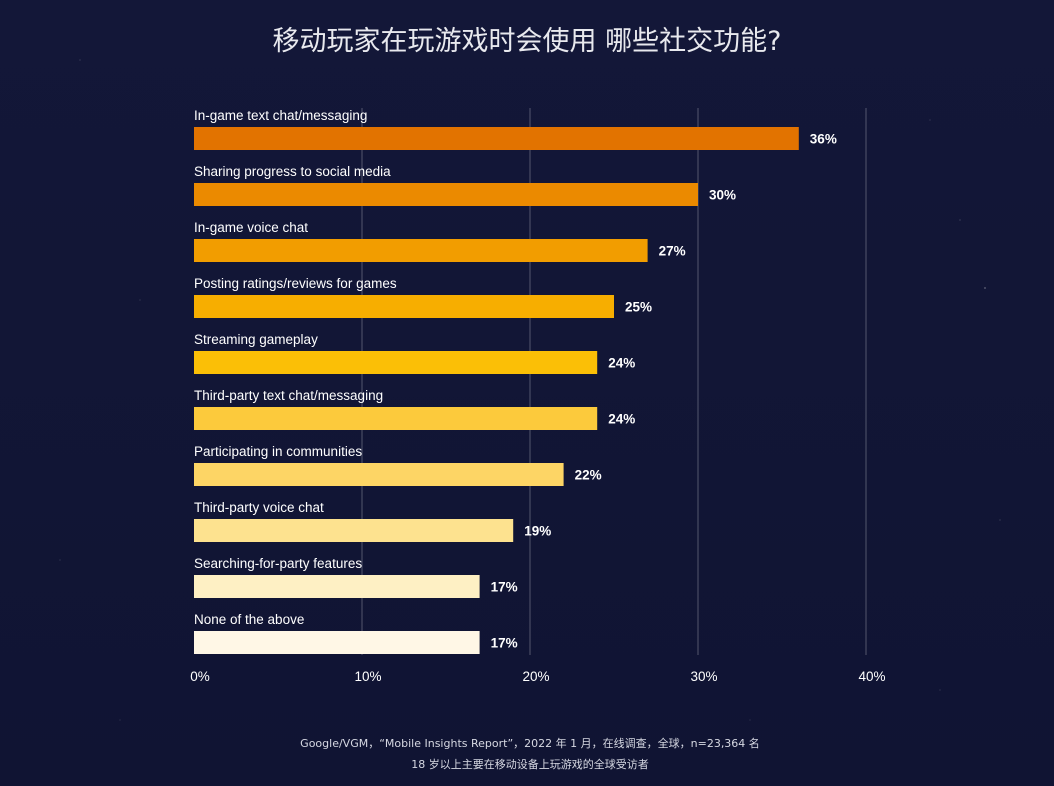 This screenshot has width=1054, height=786. I want to click on bar-group: In-game text chat/messaging 36%, so click(515, 129).